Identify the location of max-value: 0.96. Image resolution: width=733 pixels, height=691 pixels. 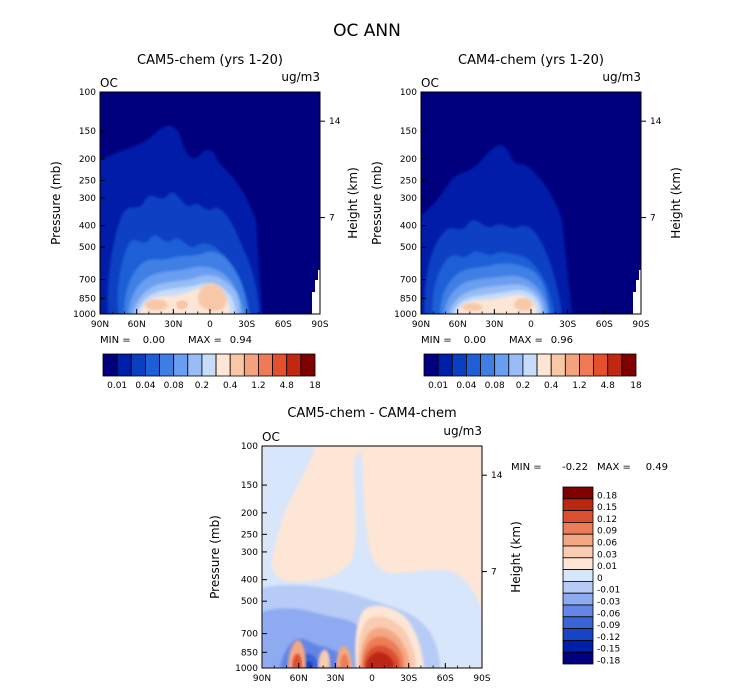
(562, 340).